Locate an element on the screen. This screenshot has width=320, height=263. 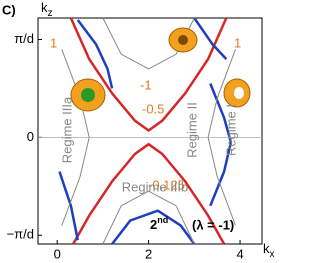
region-label: Regime II is located at coordinates (191, 130).